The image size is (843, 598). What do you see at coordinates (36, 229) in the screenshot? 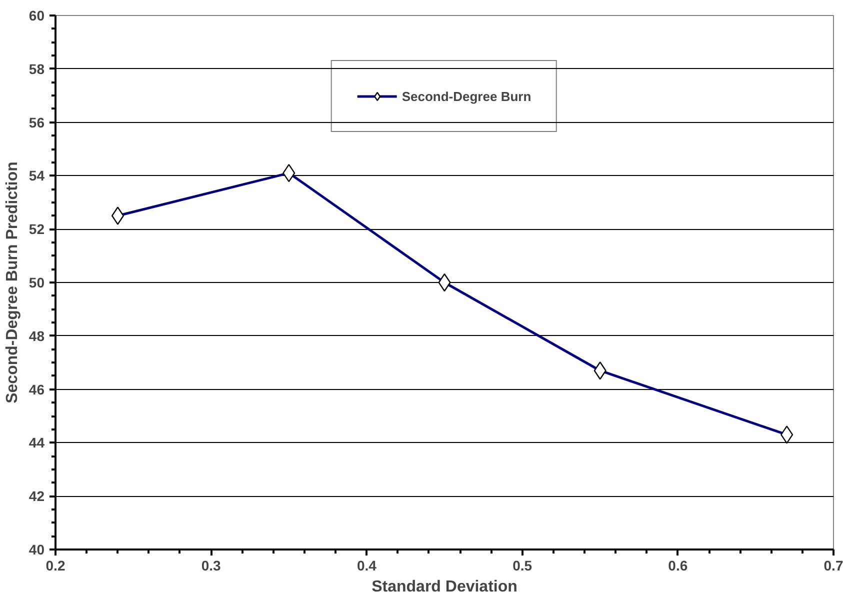
I see `y-tick-label: 52` at bounding box center [36, 229].